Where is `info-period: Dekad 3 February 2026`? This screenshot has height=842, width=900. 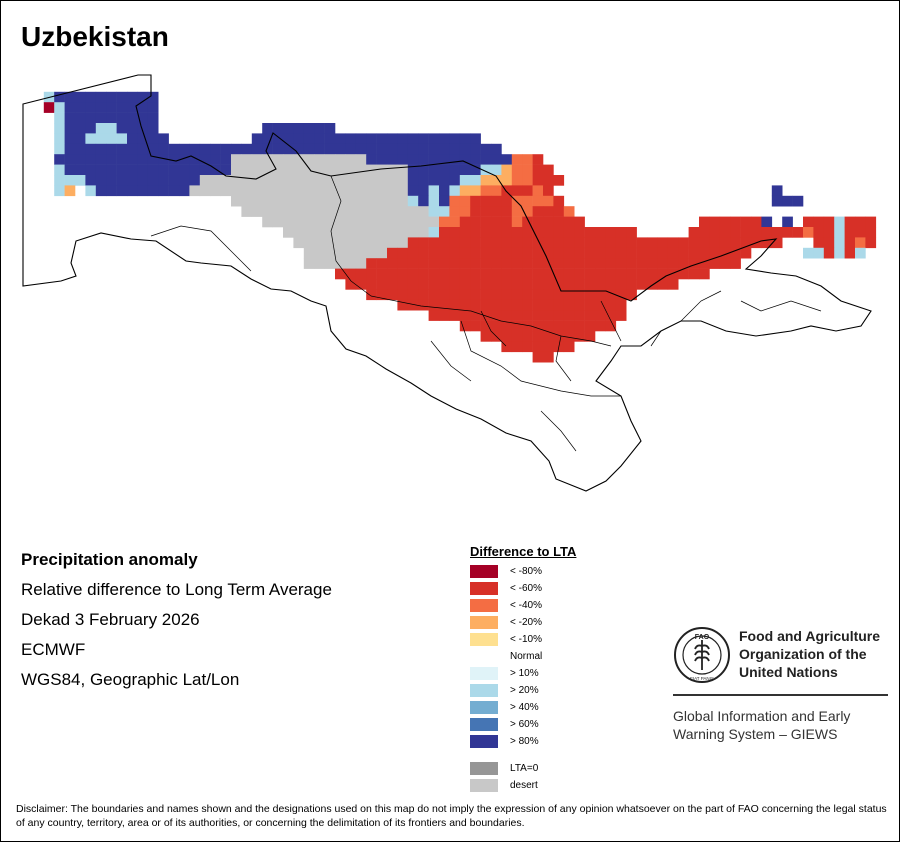
info-period: Dekad 3 February 2026 is located at coordinates (110, 619).